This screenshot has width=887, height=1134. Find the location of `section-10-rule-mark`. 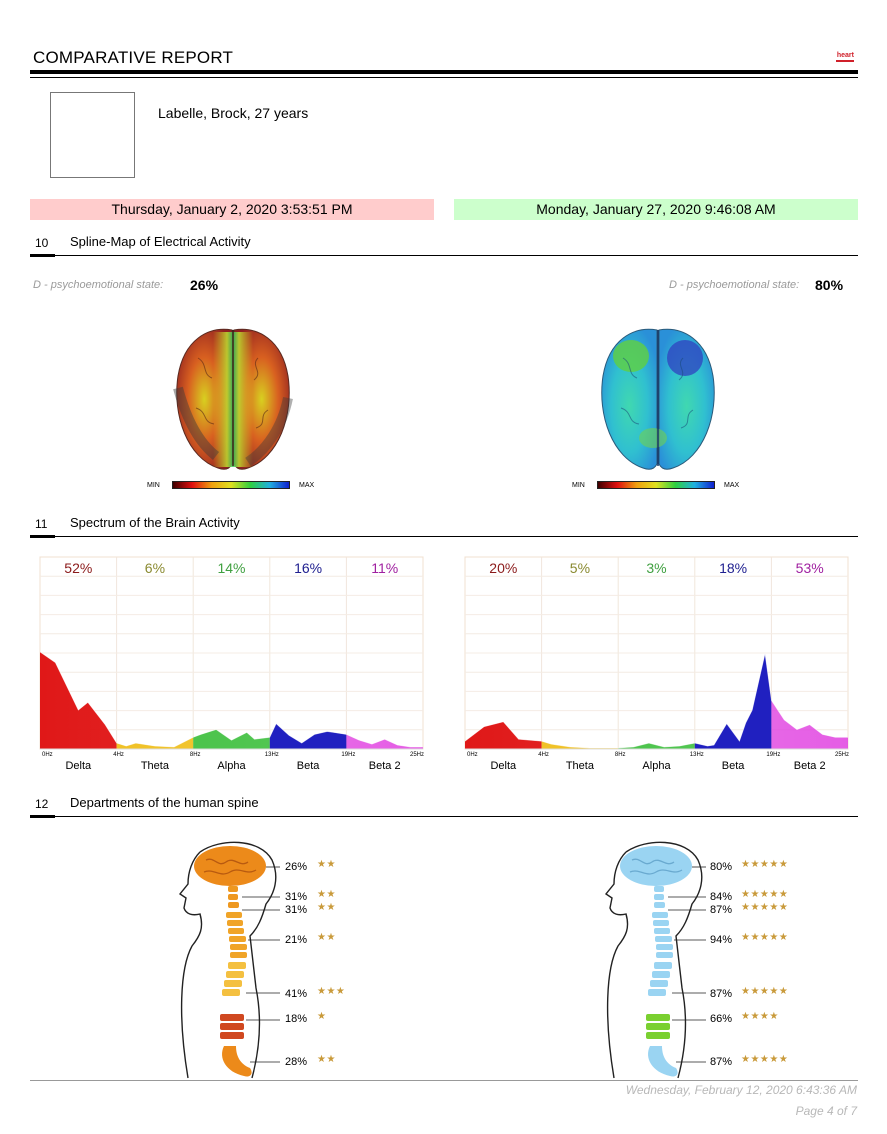

section-10-rule-mark is located at coordinates (42, 255).